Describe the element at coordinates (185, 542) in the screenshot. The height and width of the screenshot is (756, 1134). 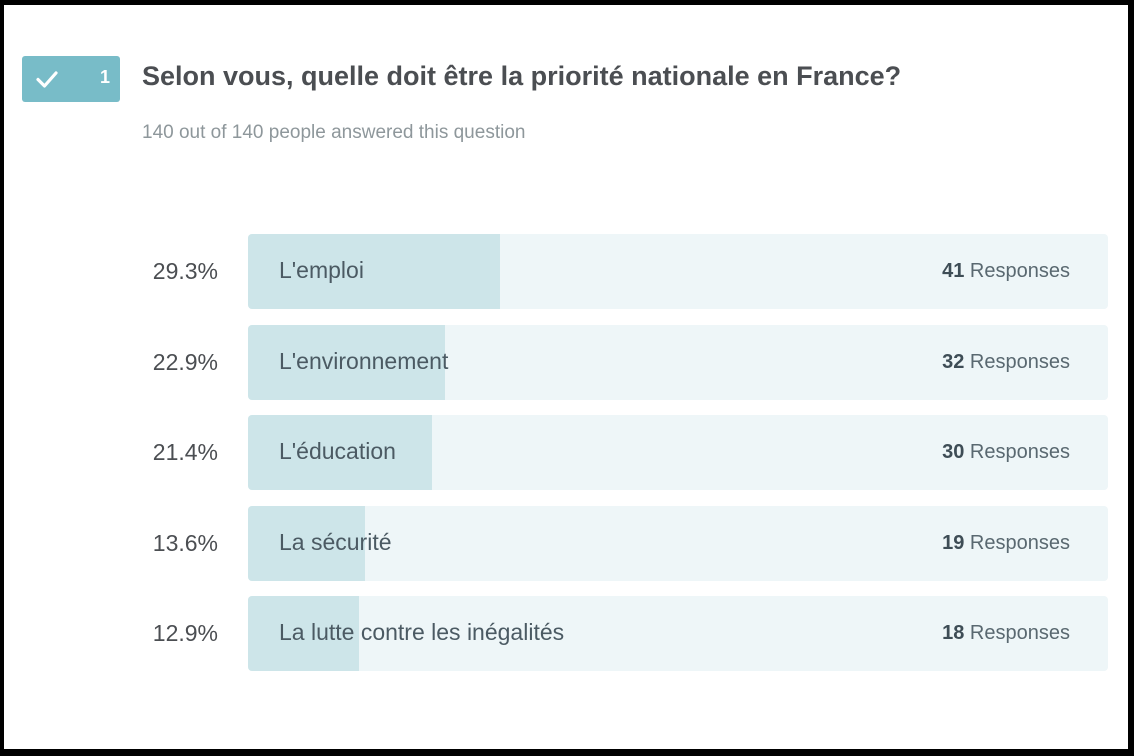
I see `percent-label: 13.6%` at that location.